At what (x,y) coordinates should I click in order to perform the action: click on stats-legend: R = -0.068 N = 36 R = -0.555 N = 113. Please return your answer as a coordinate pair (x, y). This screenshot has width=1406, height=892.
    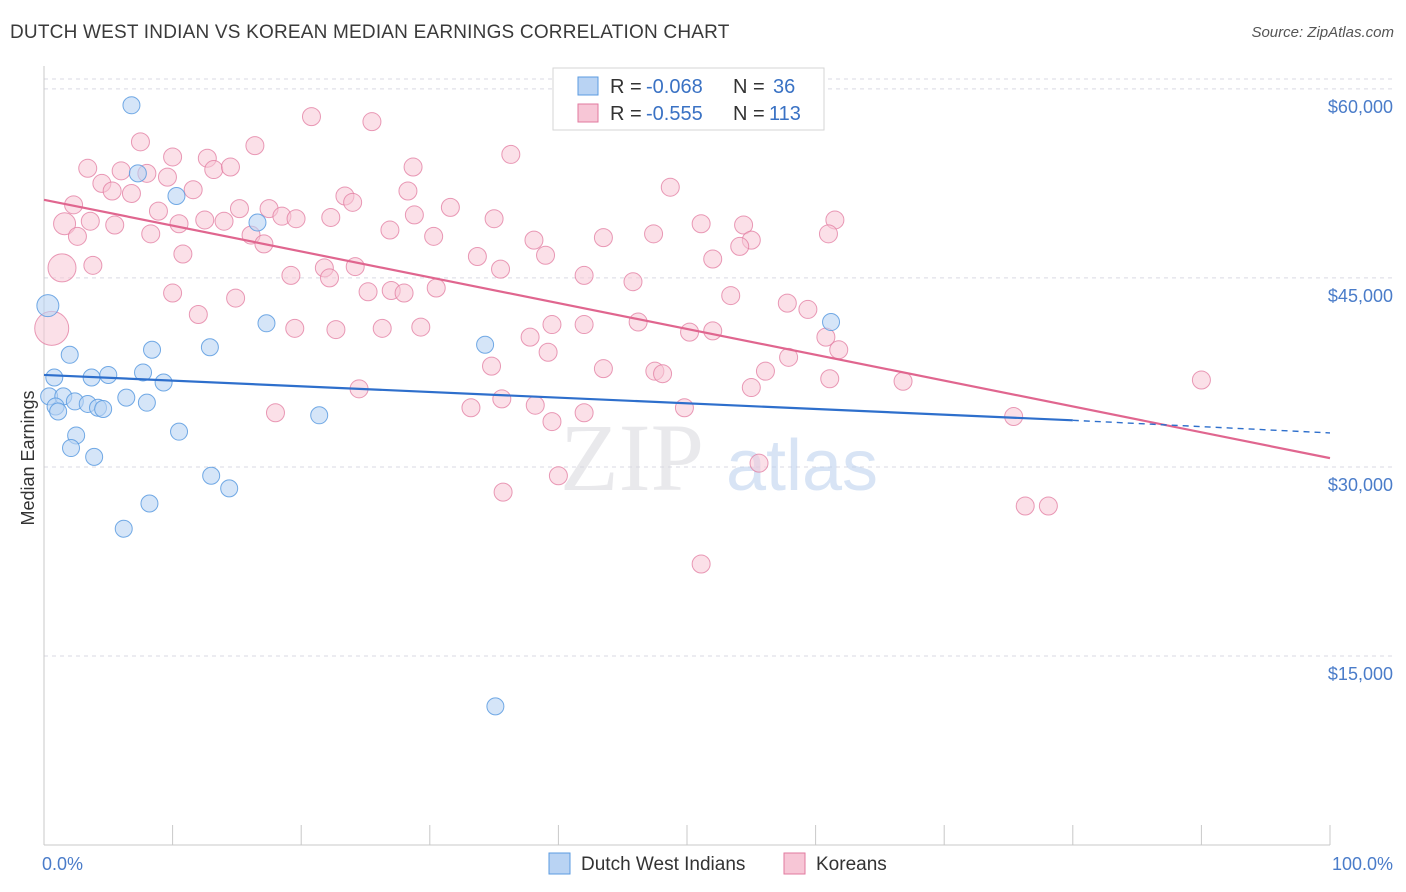
    Looking at the image, I should click on (688, 99).